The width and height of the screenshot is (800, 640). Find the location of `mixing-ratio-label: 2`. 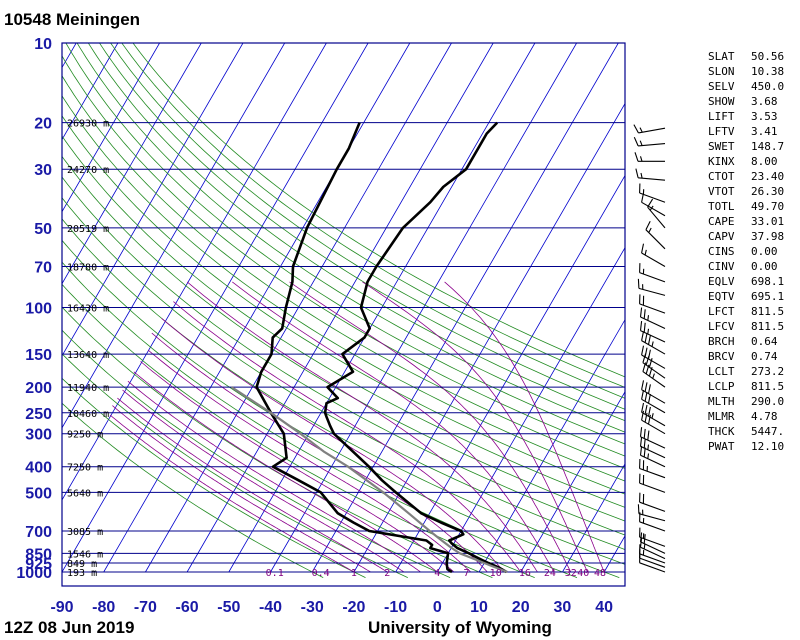

mixing-ratio-label: 2 is located at coordinates (387, 573).